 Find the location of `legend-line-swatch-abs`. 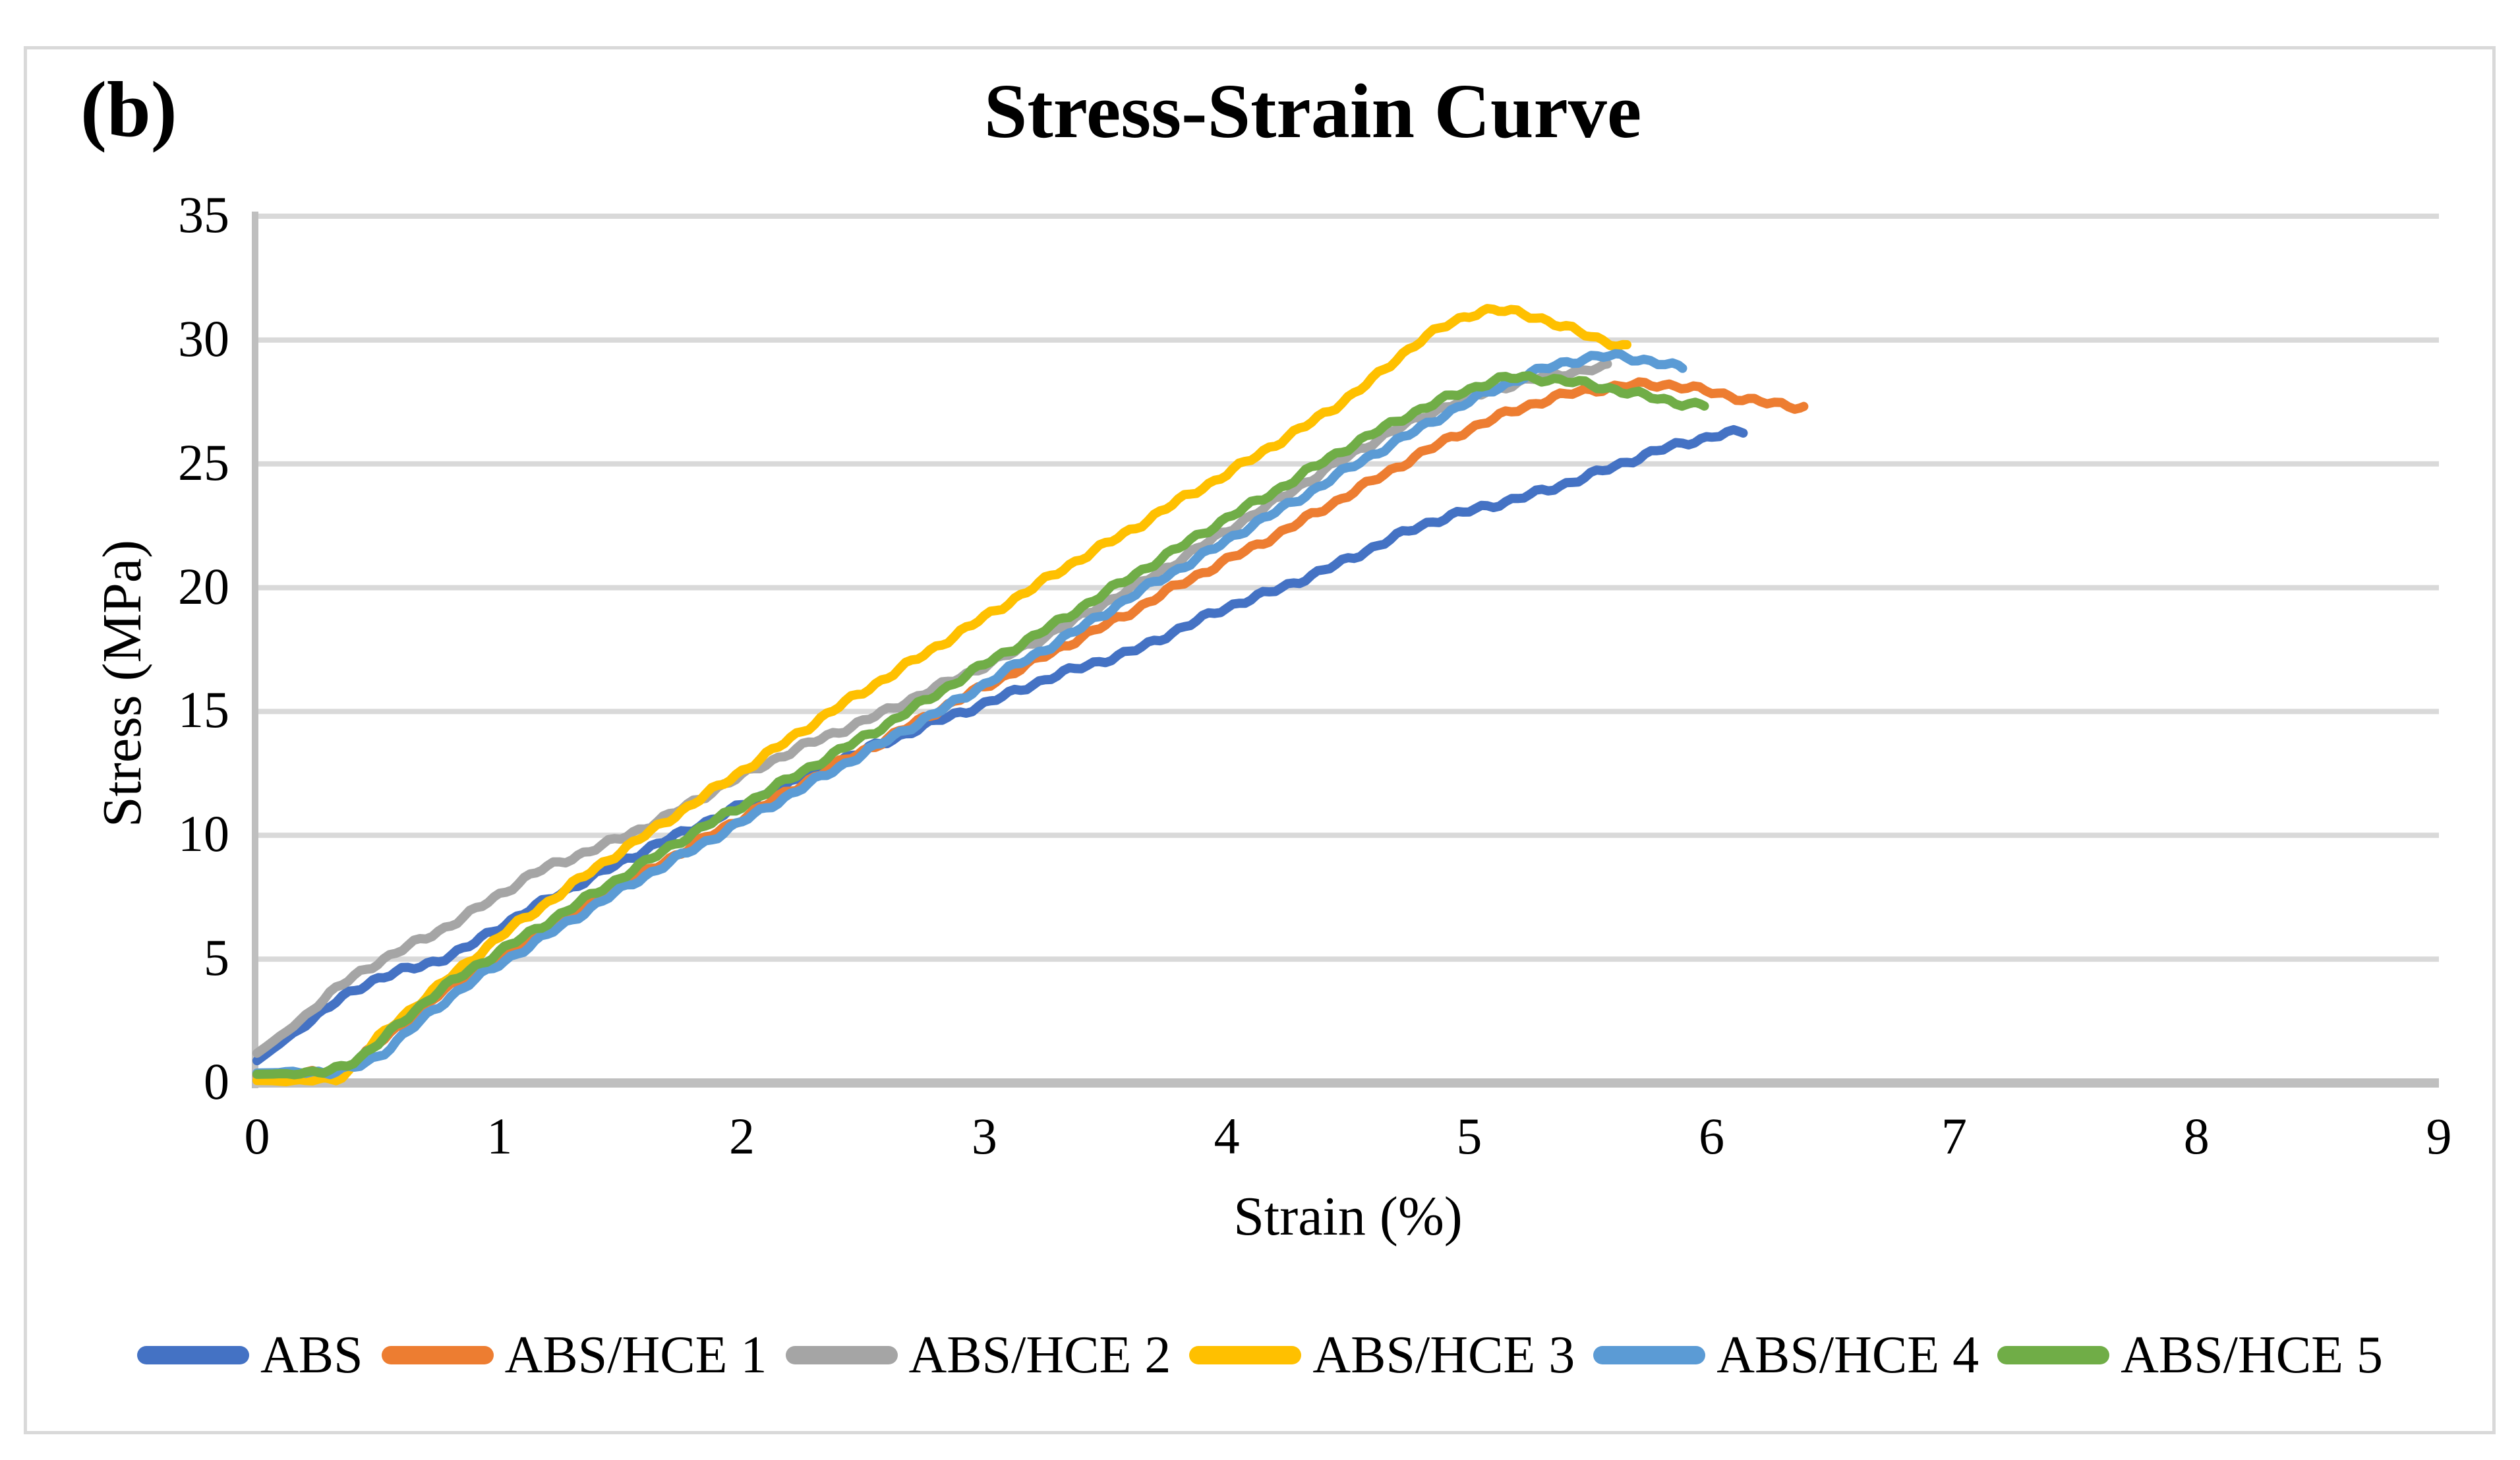

legend-line-swatch-abs is located at coordinates (193, 1355).